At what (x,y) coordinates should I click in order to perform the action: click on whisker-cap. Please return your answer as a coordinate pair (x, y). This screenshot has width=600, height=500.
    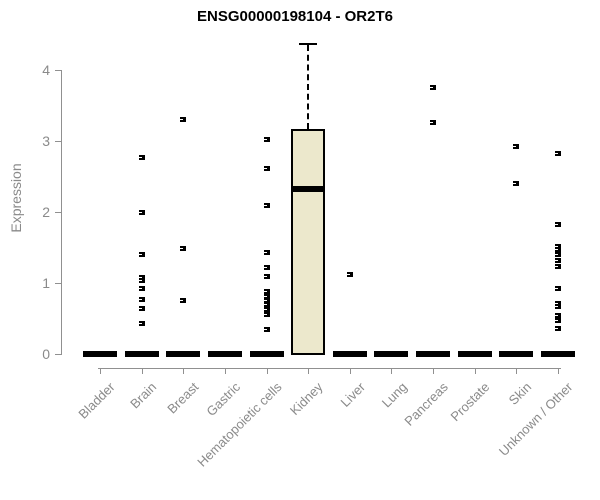
    Looking at the image, I should click on (308, 44).